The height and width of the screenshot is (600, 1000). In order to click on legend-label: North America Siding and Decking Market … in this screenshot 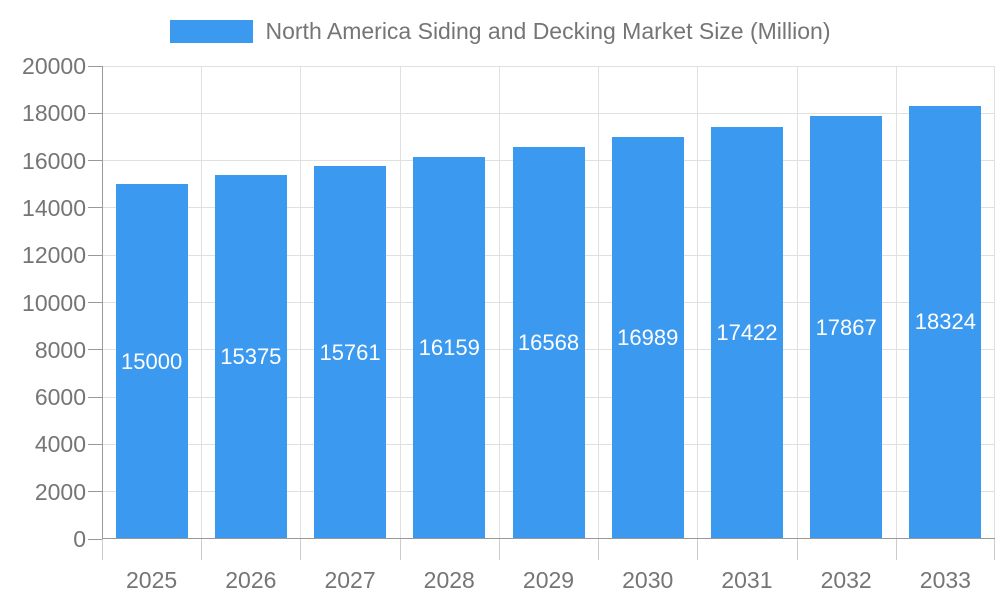, I will do `click(548, 31)`.